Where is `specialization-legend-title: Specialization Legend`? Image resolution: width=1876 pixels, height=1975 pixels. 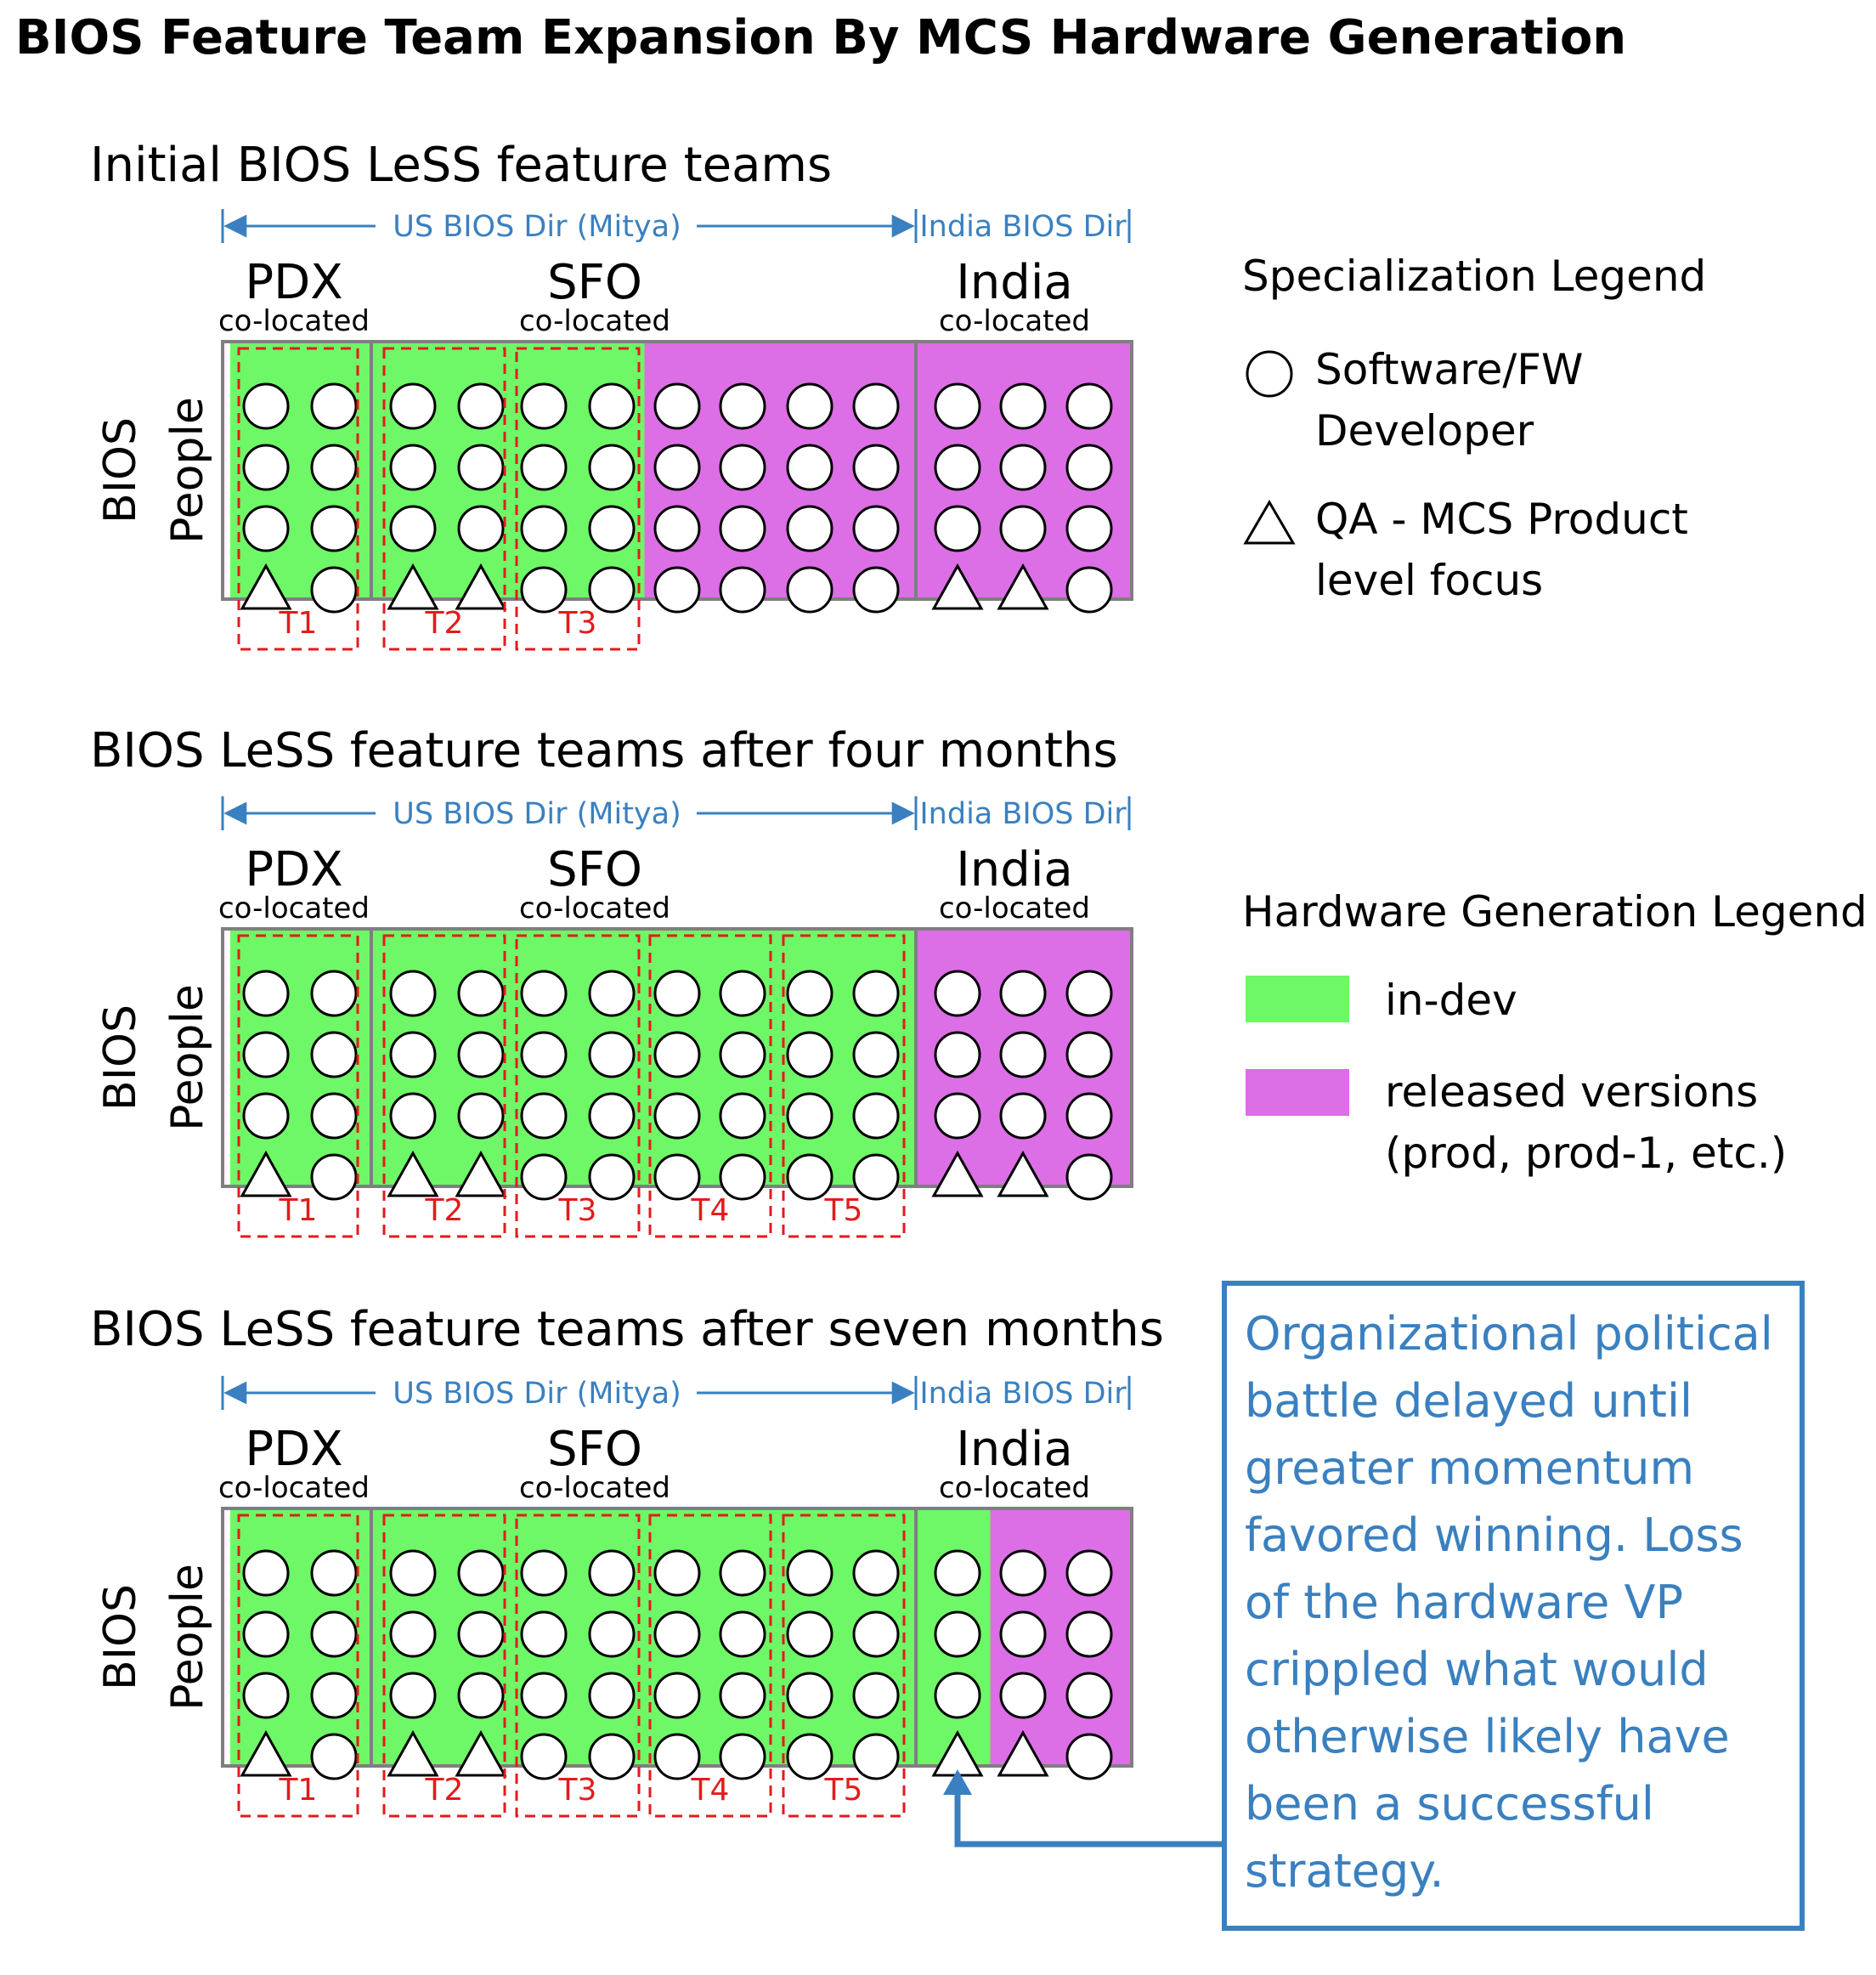
specialization-legend-title: Specialization Legend is located at coordinates (1474, 276).